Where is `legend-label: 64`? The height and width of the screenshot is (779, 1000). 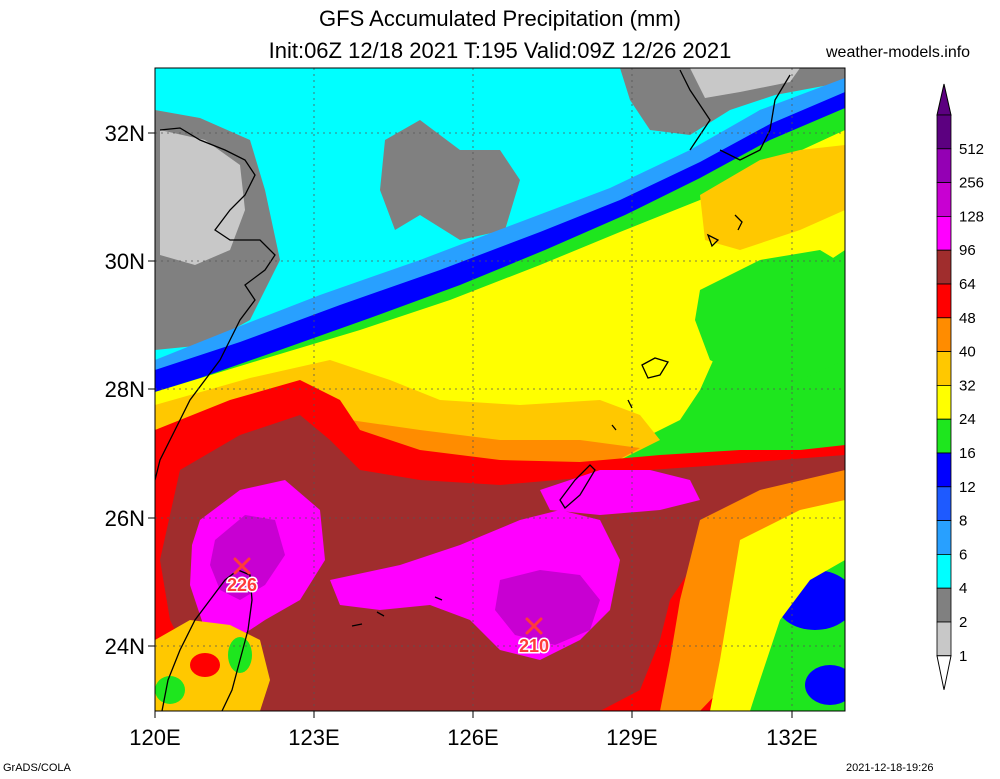
legend-label: 64 is located at coordinates (967, 284).